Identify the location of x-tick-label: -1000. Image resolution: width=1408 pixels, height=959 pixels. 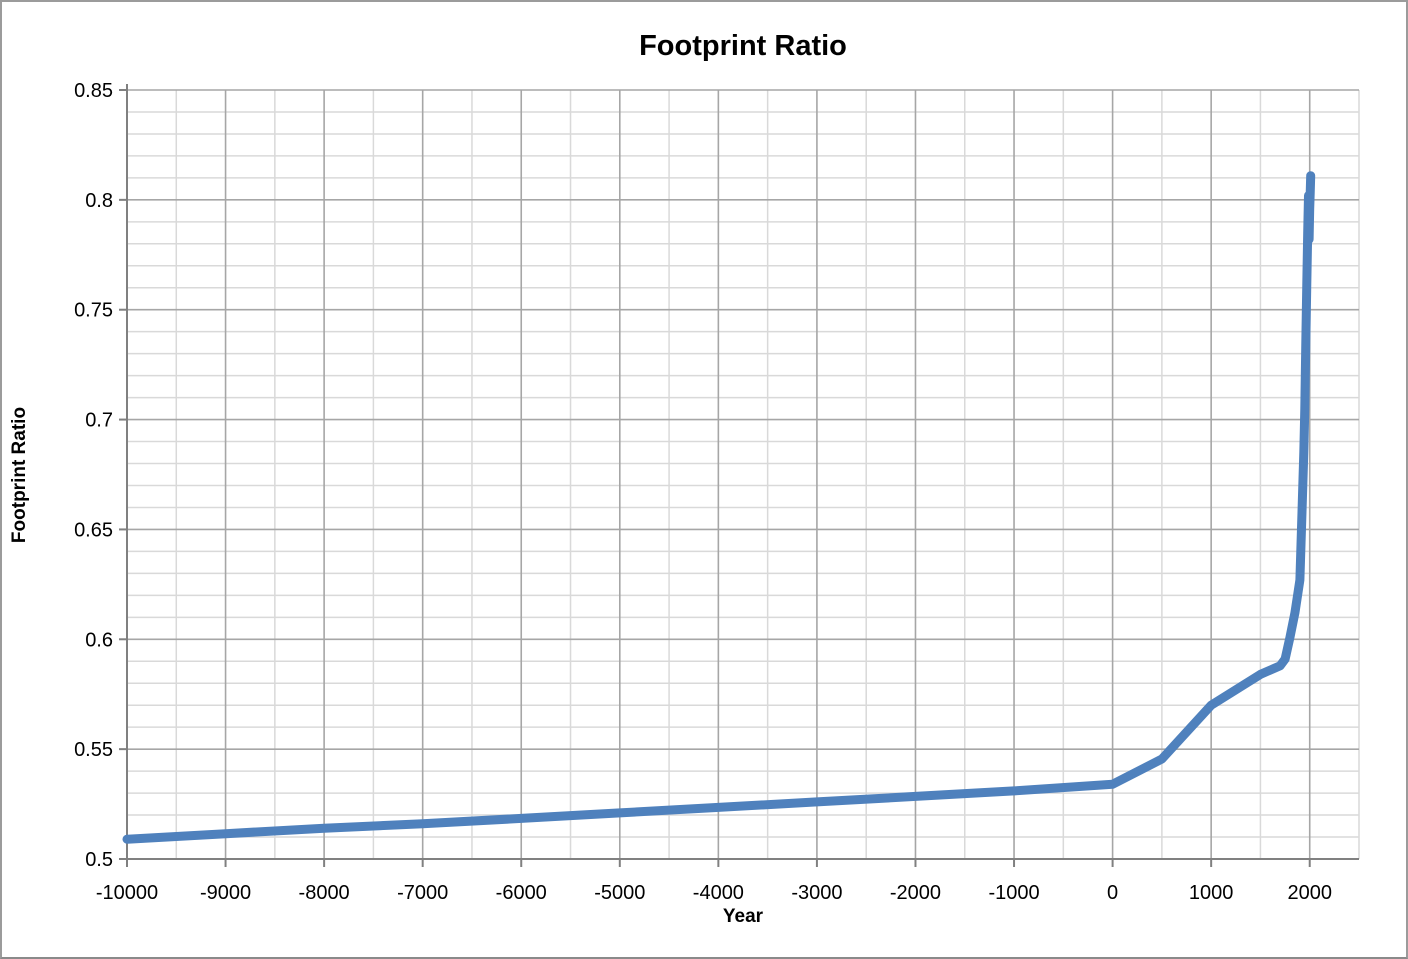
(1013, 893).